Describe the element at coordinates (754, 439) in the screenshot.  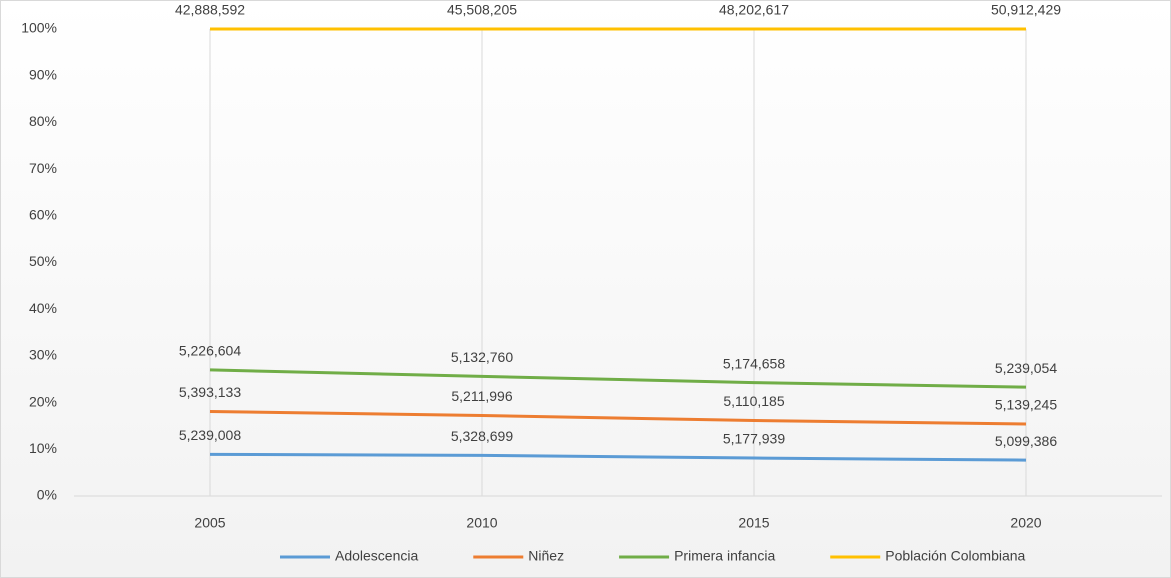
I see `data-label: 5,177,939` at that location.